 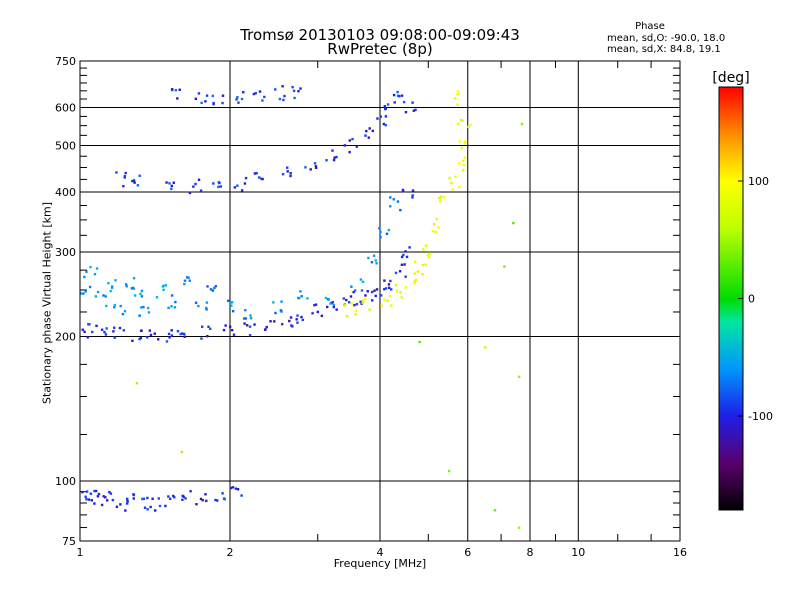 I want to click on colorbar-tick-label: 100, so click(x=758, y=181).